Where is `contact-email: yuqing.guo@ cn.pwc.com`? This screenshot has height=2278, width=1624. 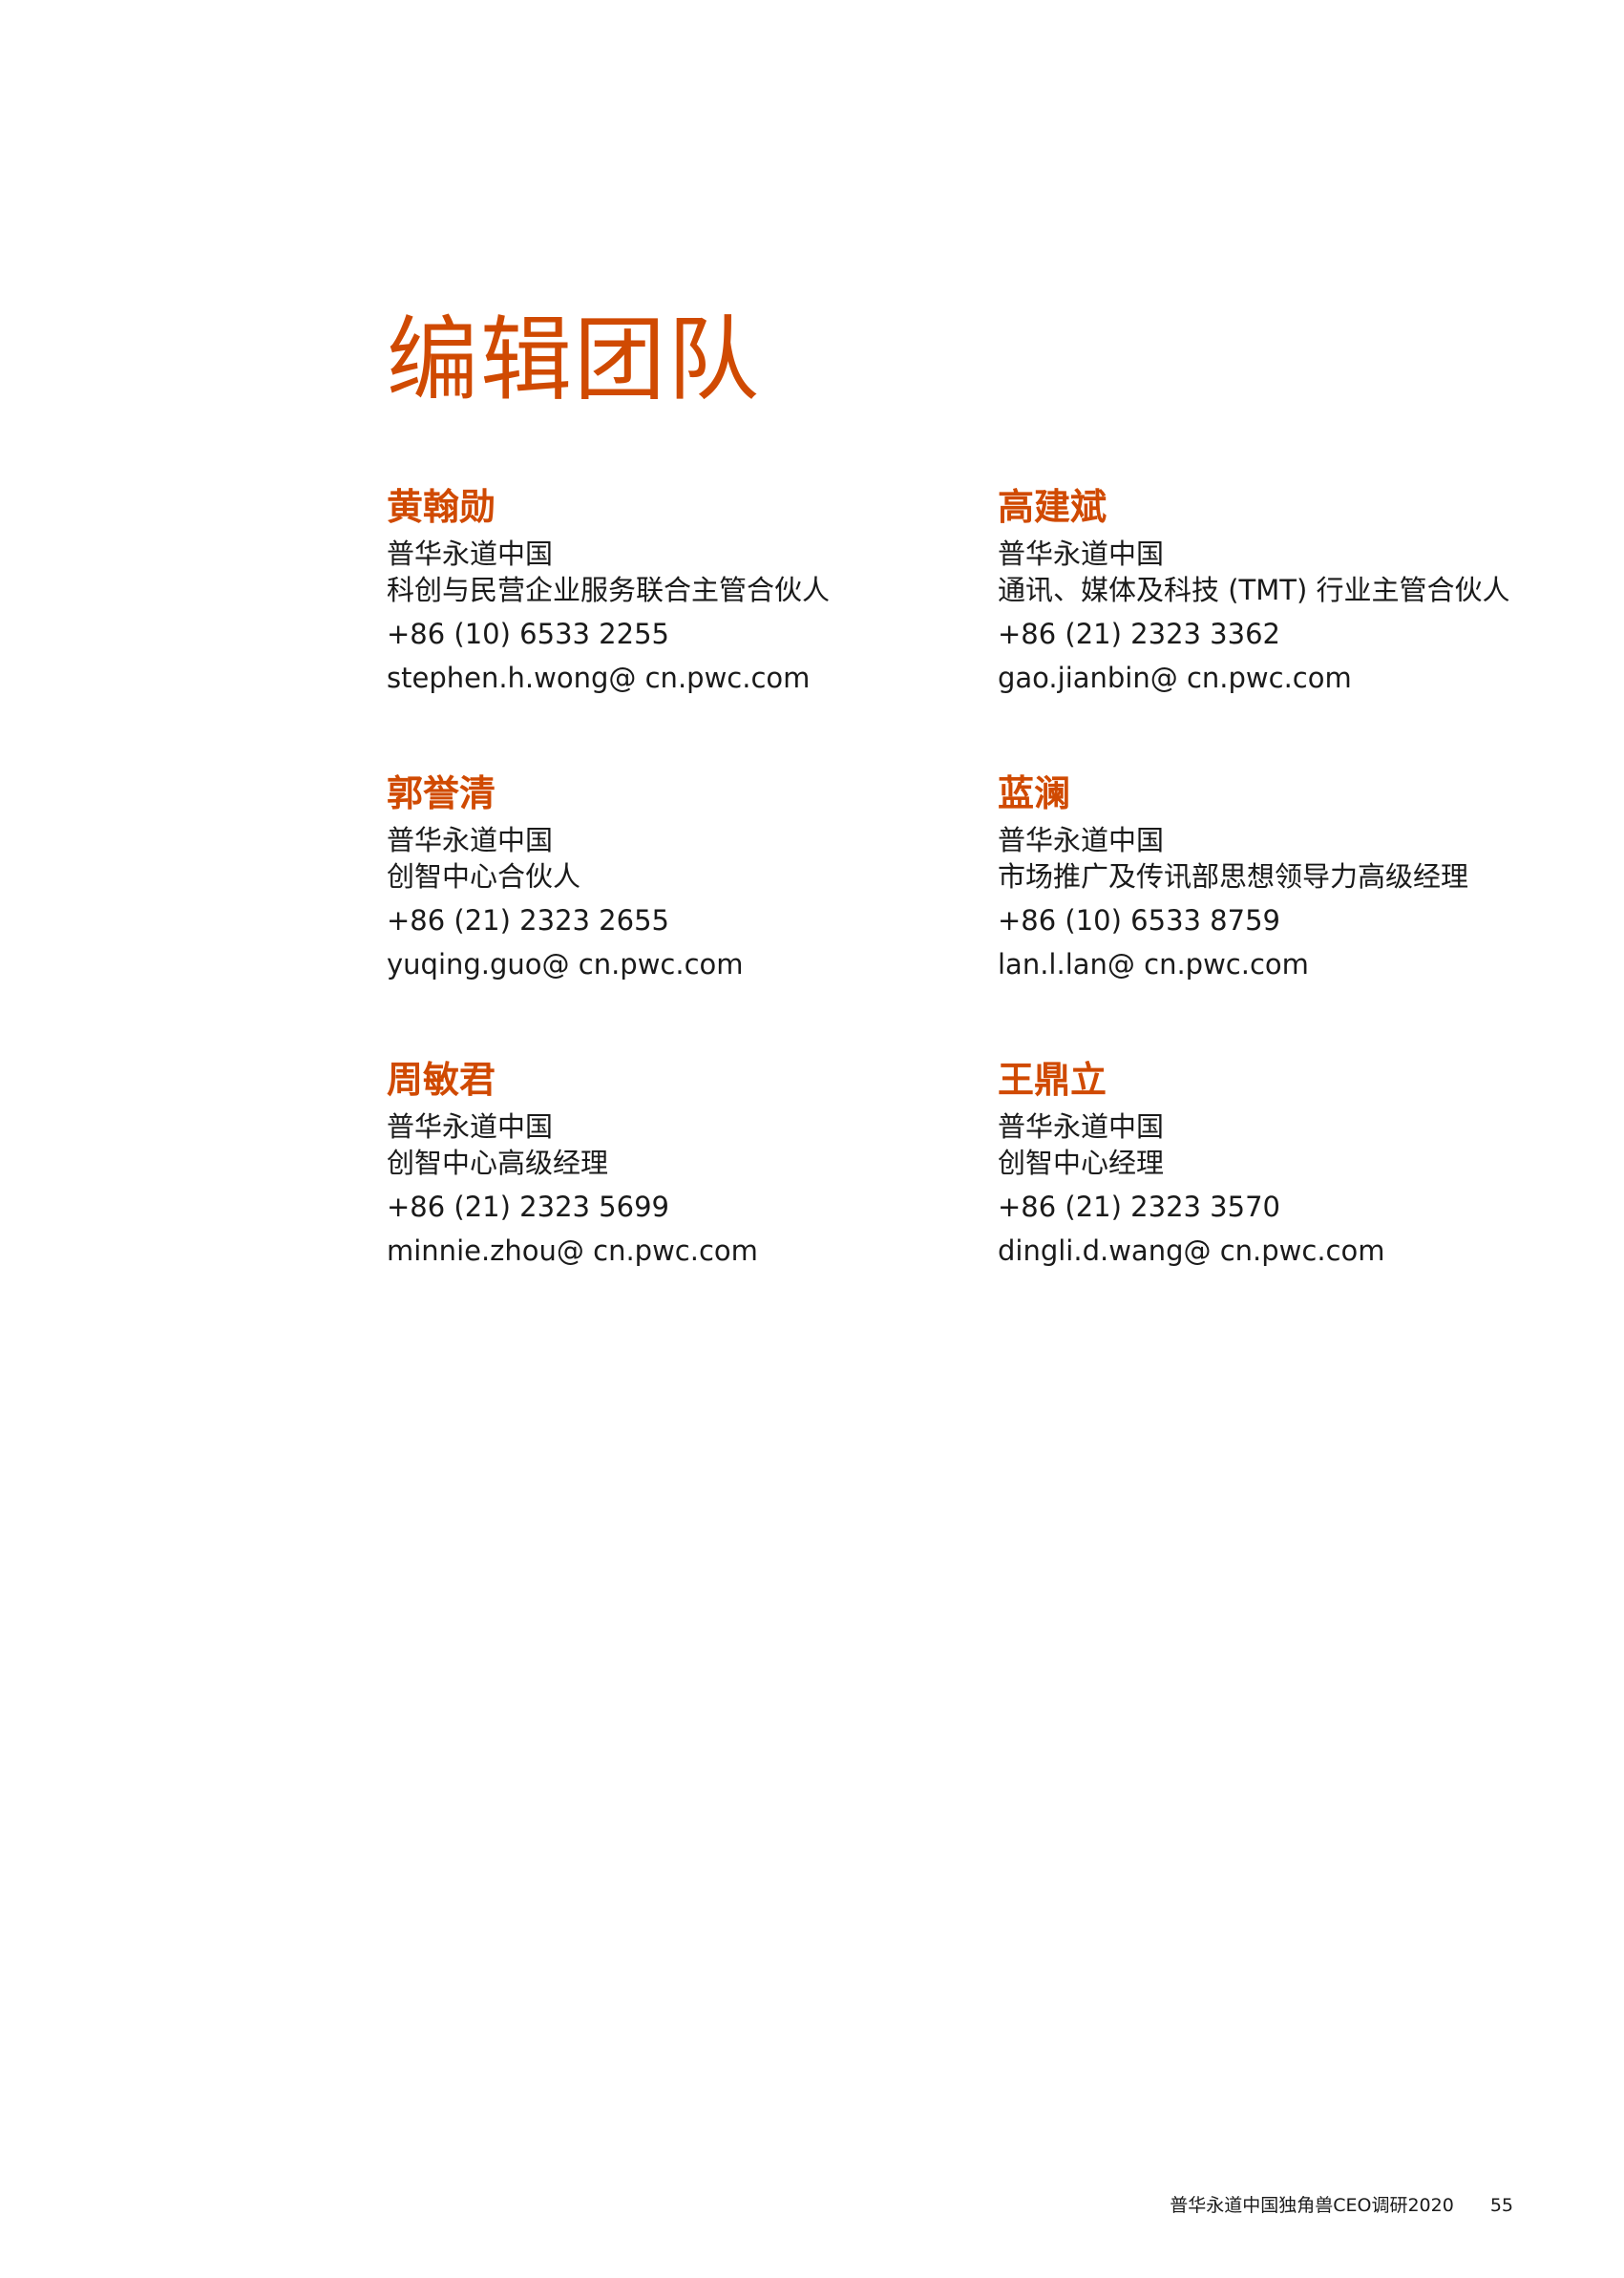 contact-email: yuqing.guo@ cn.pwc.com is located at coordinates (565, 964).